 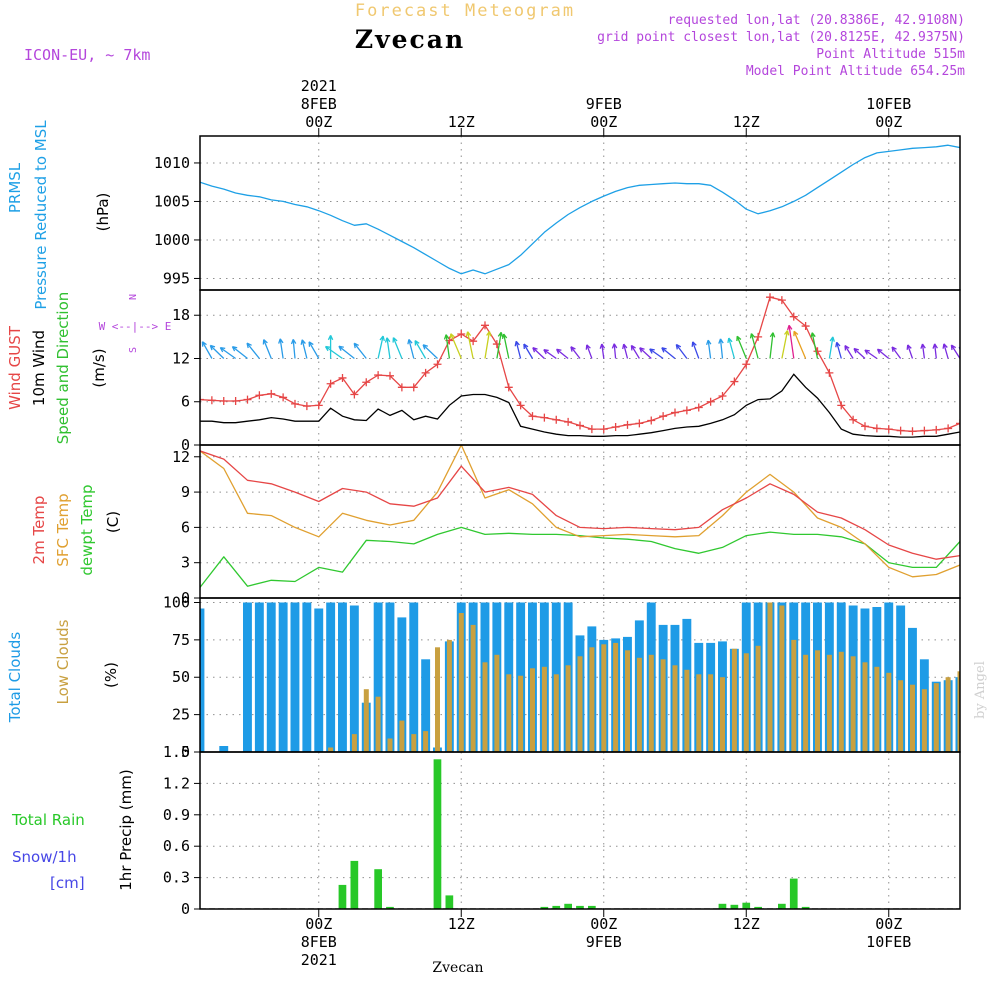 I want to click on y-tick-label: 0.9, so click(x=176, y=815).